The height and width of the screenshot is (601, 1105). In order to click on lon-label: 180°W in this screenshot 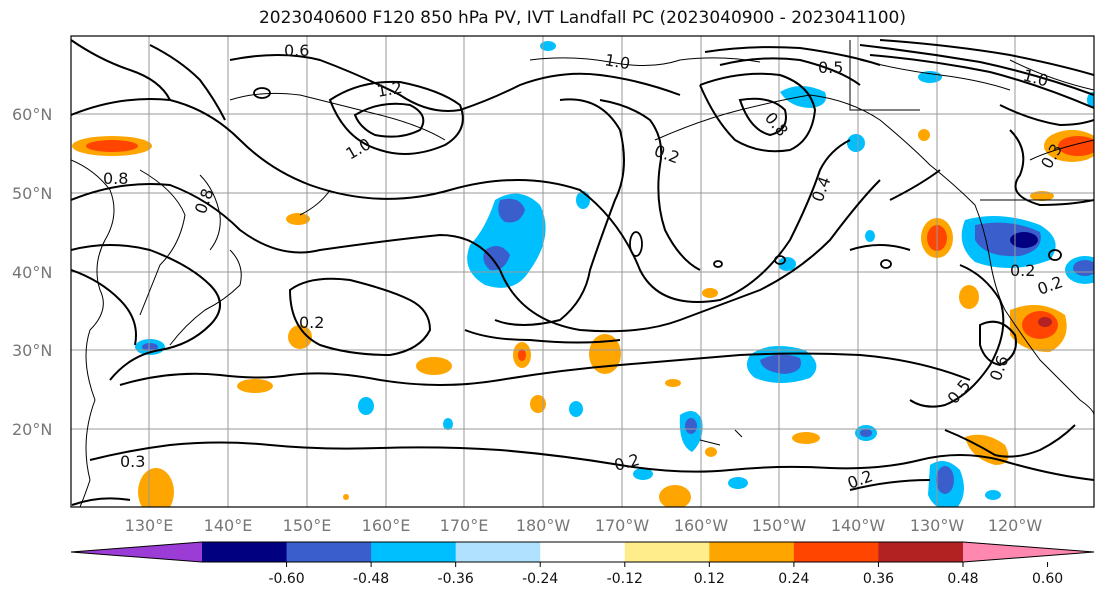, I will do `click(543, 525)`.